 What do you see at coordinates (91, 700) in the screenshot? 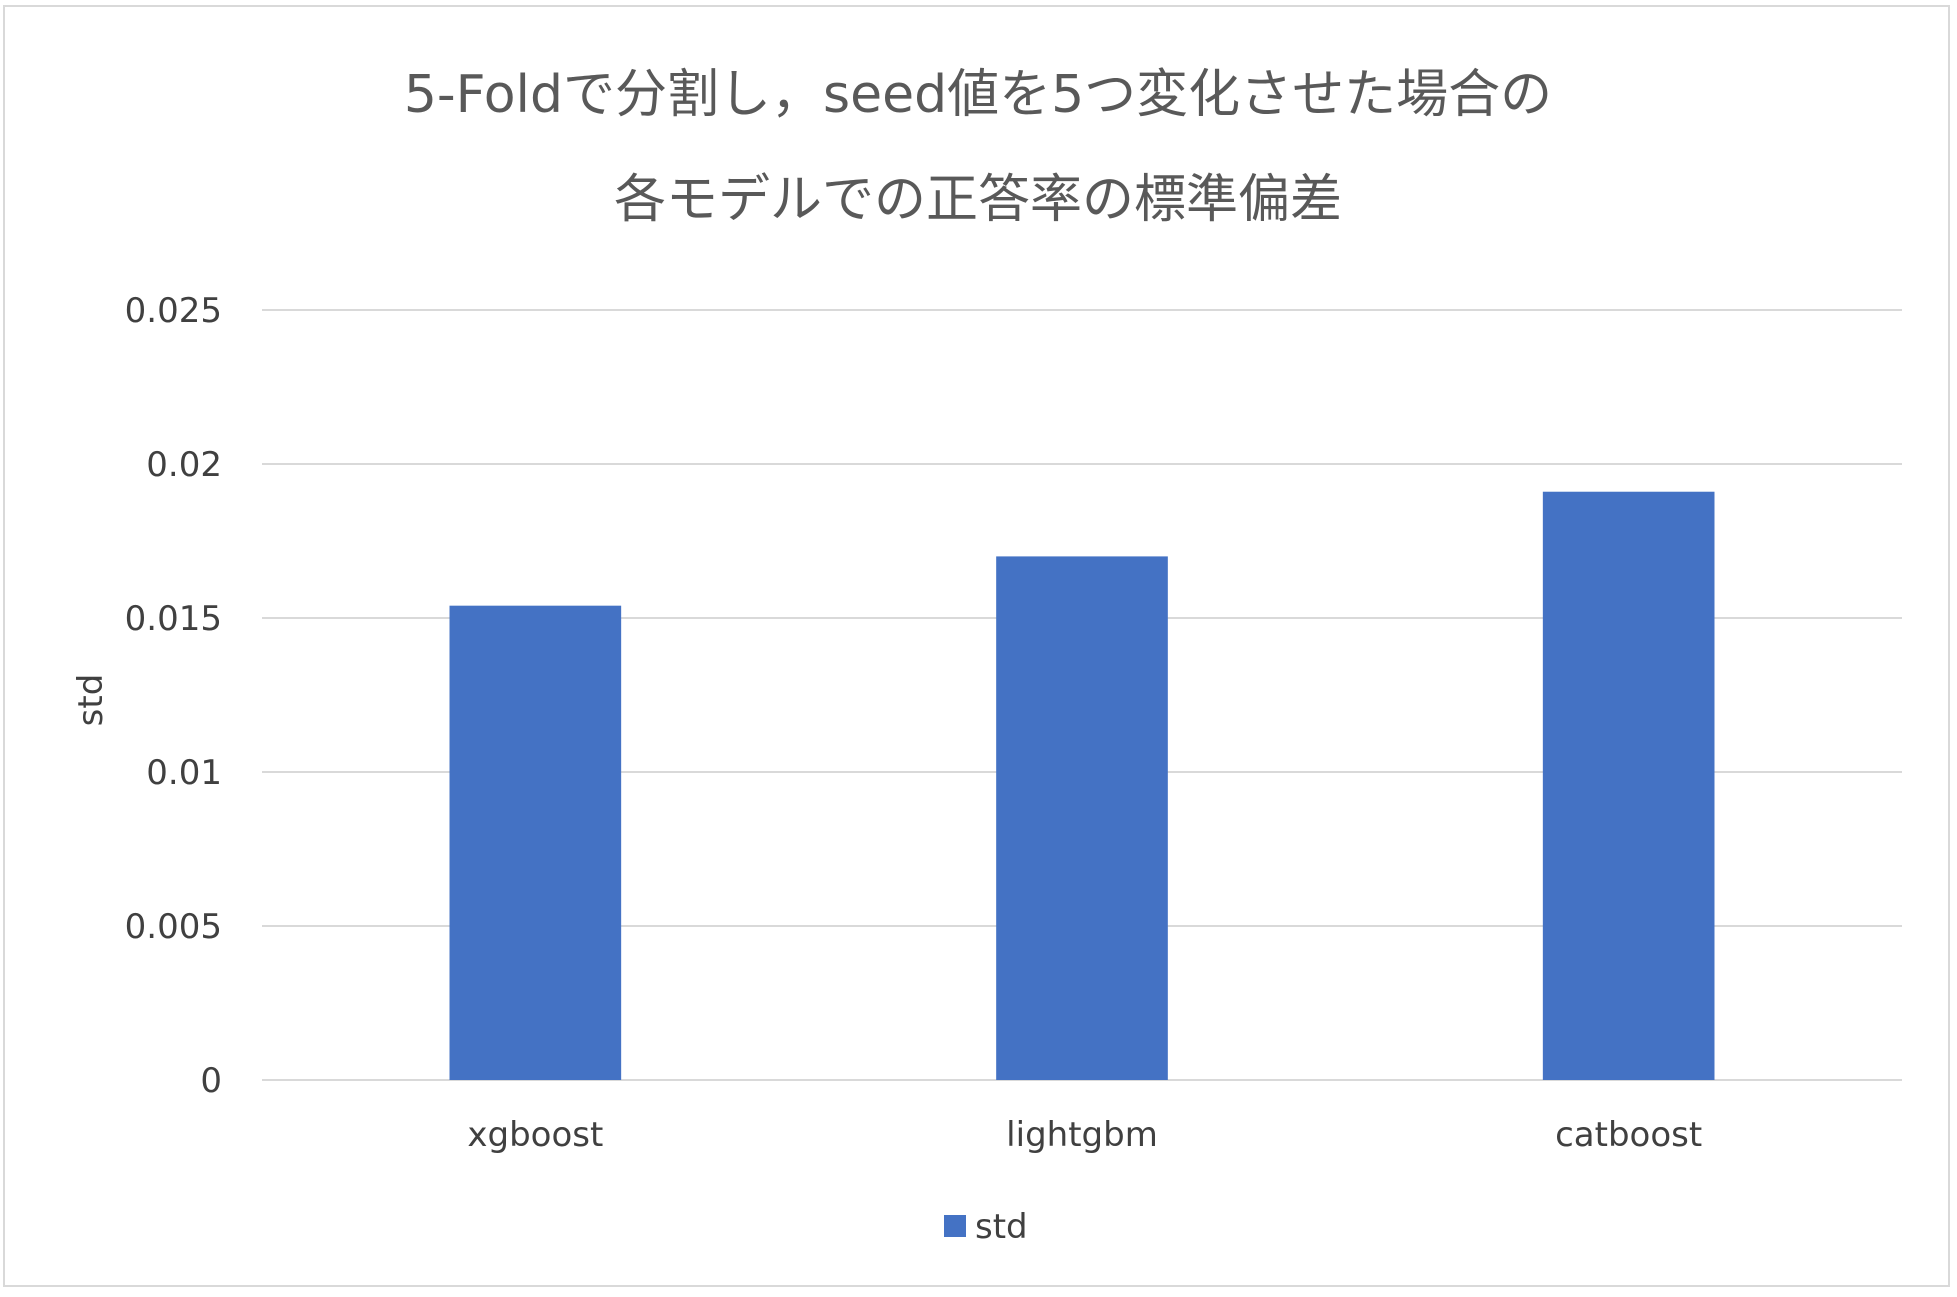
I see `y-axis-title: std` at bounding box center [91, 700].